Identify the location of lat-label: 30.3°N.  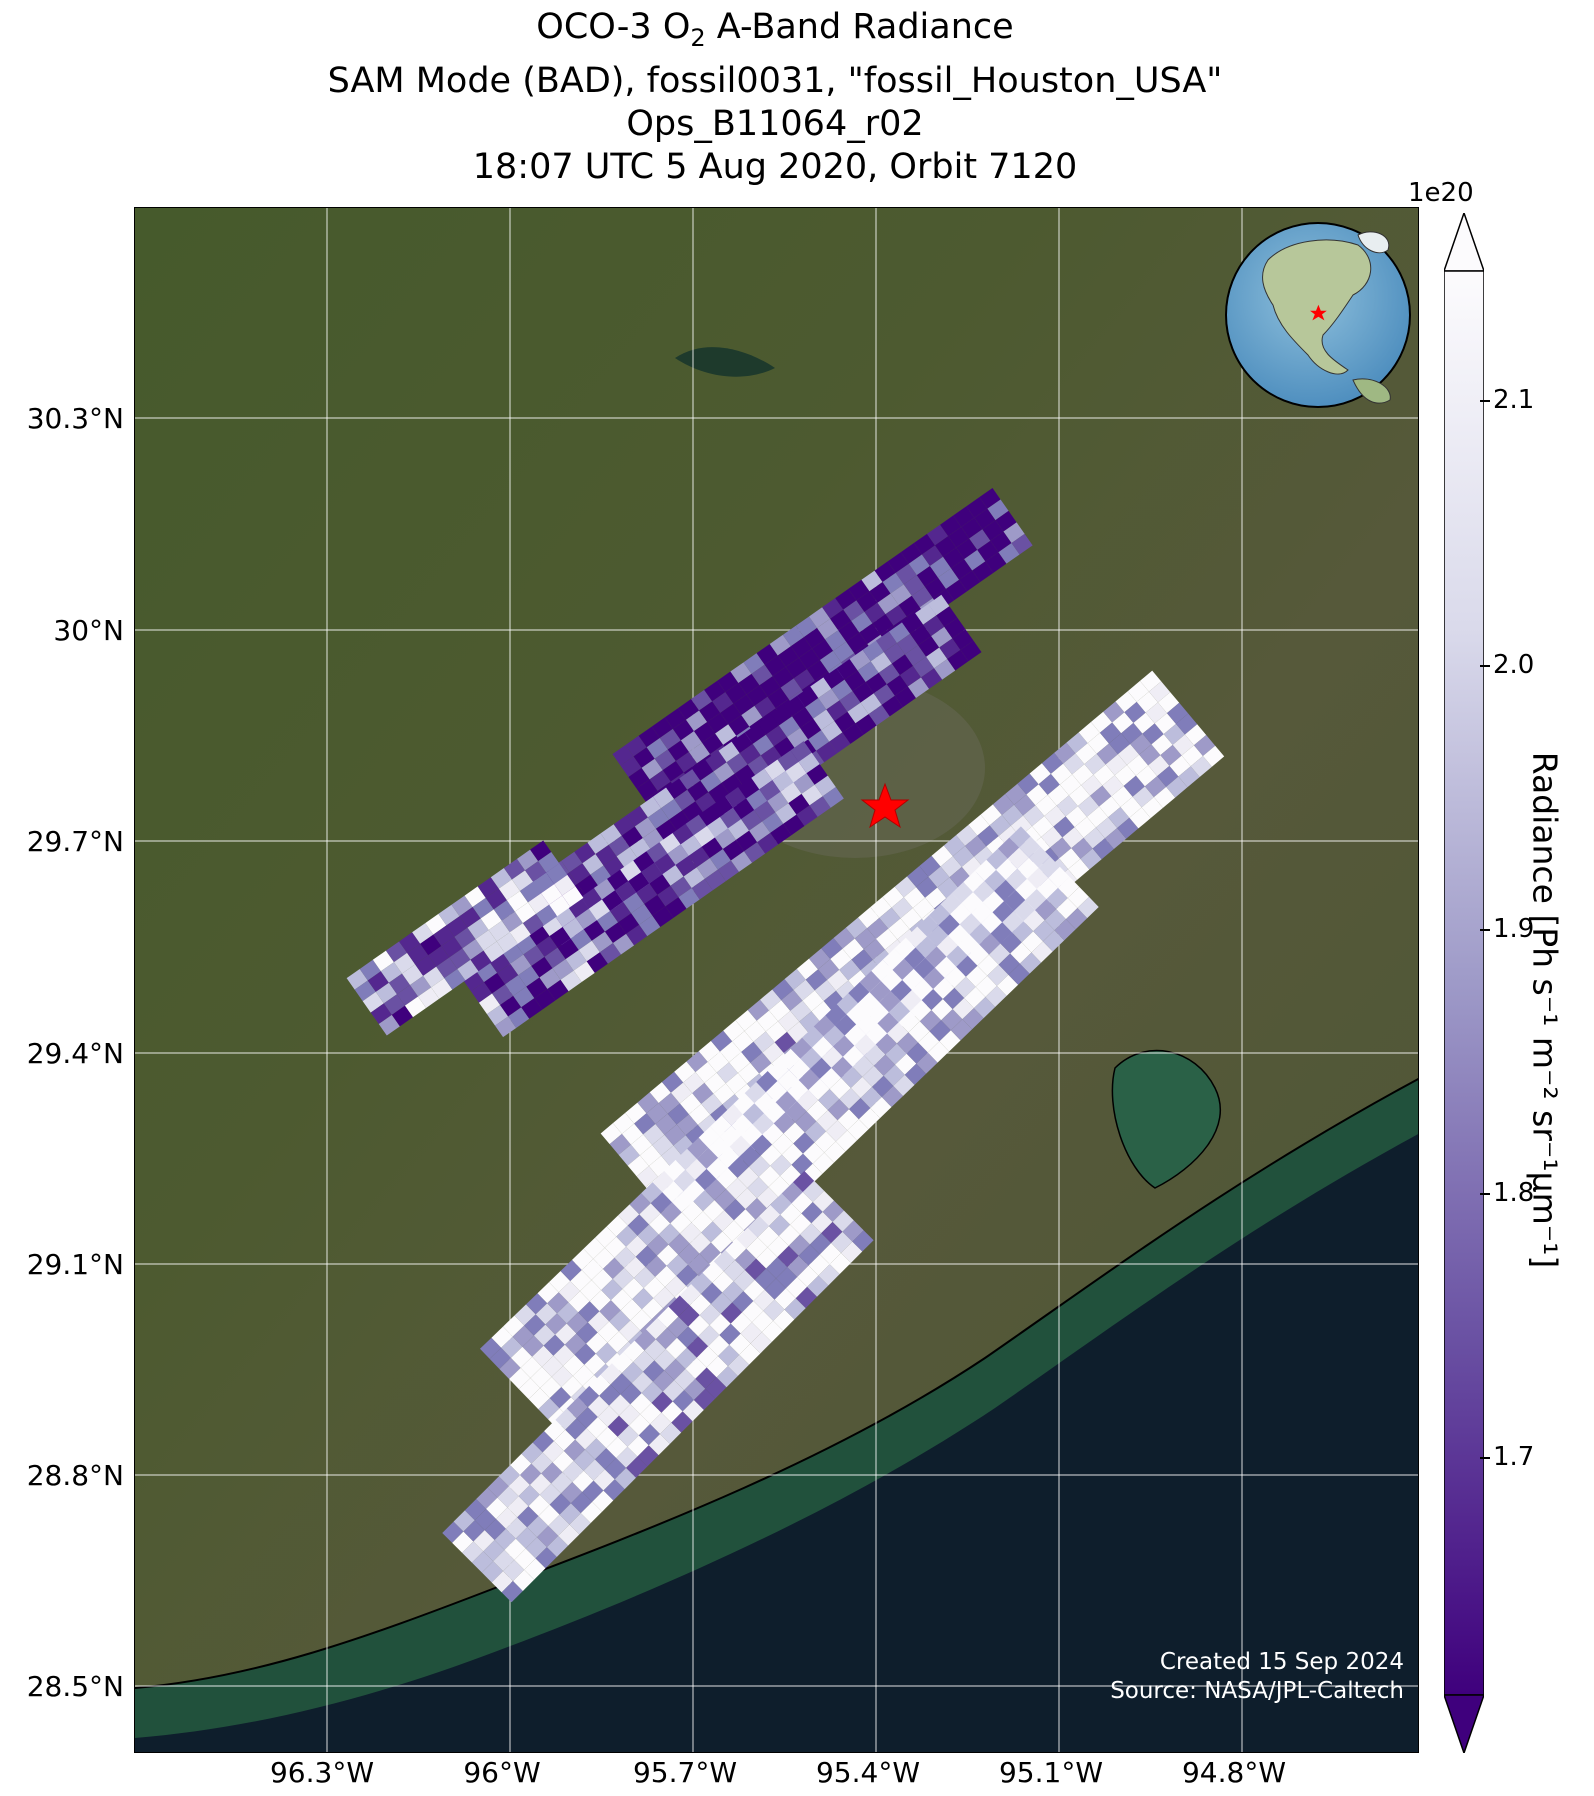
(75, 418).